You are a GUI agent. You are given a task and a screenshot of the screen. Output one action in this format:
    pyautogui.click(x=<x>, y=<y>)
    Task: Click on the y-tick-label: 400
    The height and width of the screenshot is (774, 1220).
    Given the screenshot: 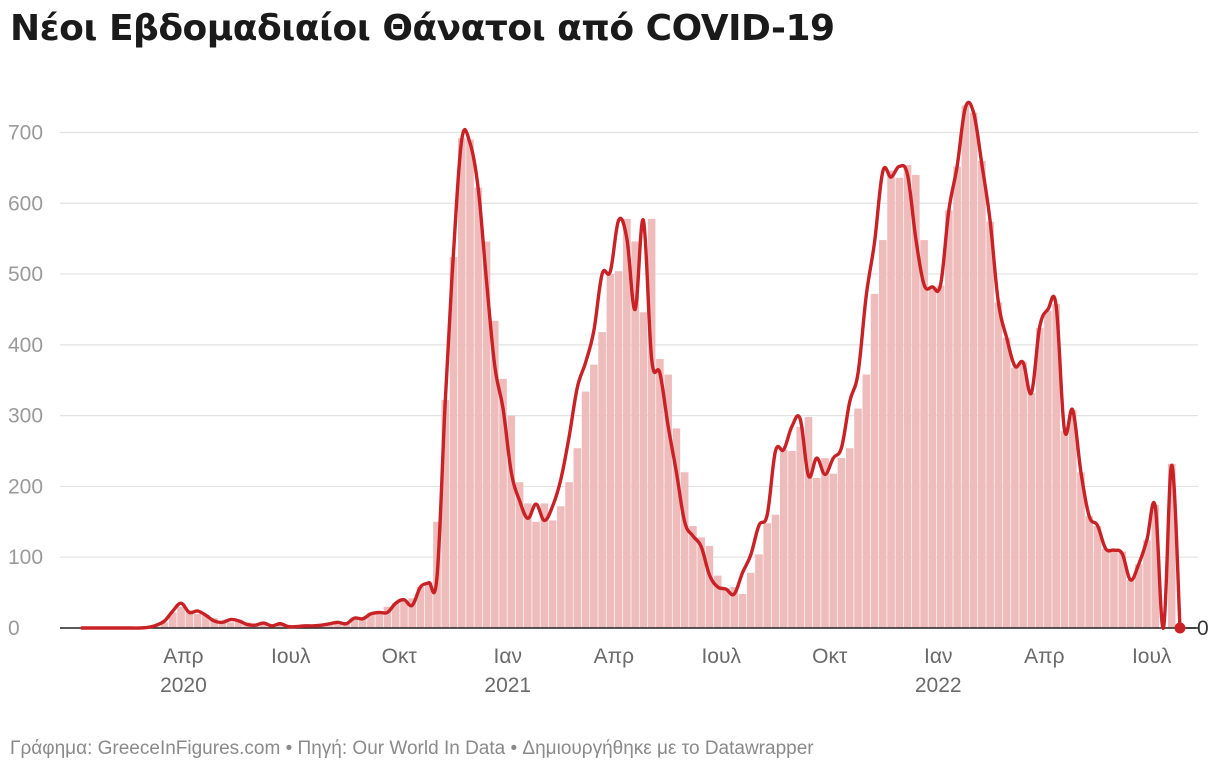 What is the action you would take?
    pyautogui.click(x=25, y=345)
    